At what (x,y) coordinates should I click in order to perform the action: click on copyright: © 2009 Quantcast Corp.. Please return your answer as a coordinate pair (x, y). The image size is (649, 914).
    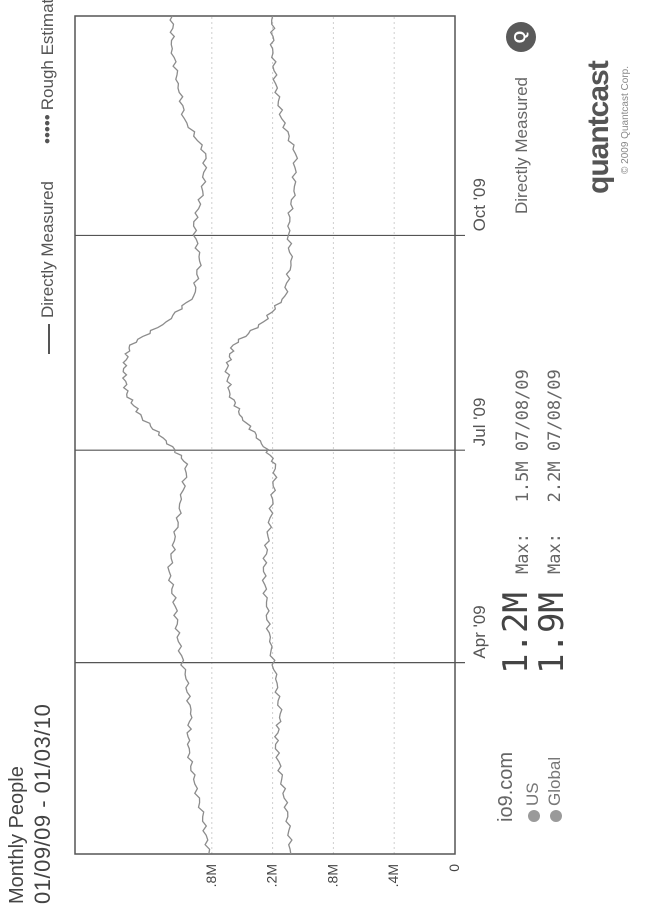
    Looking at the image, I should click on (625, 120).